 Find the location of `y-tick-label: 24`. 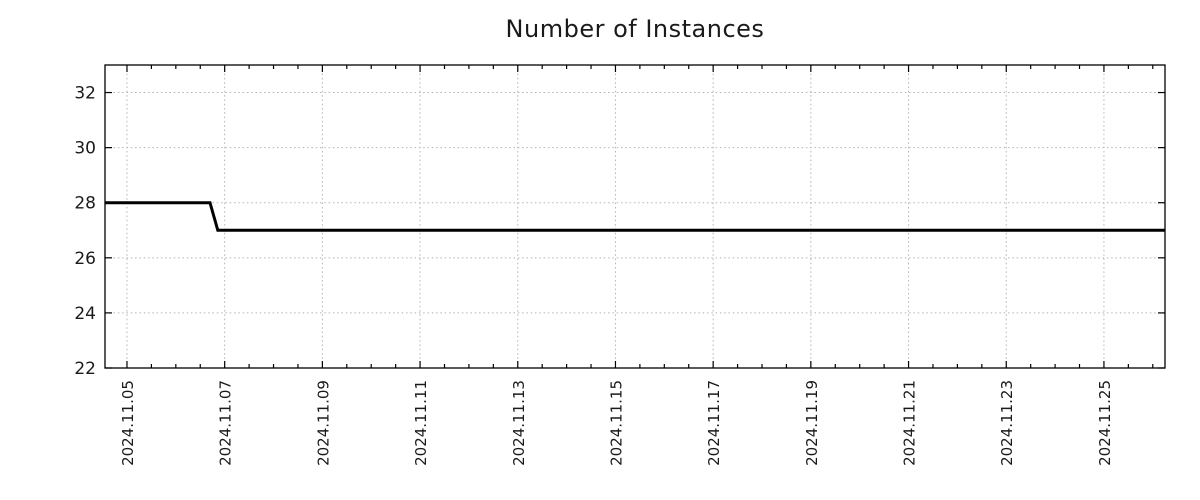

y-tick-label: 24 is located at coordinates (85, 314).